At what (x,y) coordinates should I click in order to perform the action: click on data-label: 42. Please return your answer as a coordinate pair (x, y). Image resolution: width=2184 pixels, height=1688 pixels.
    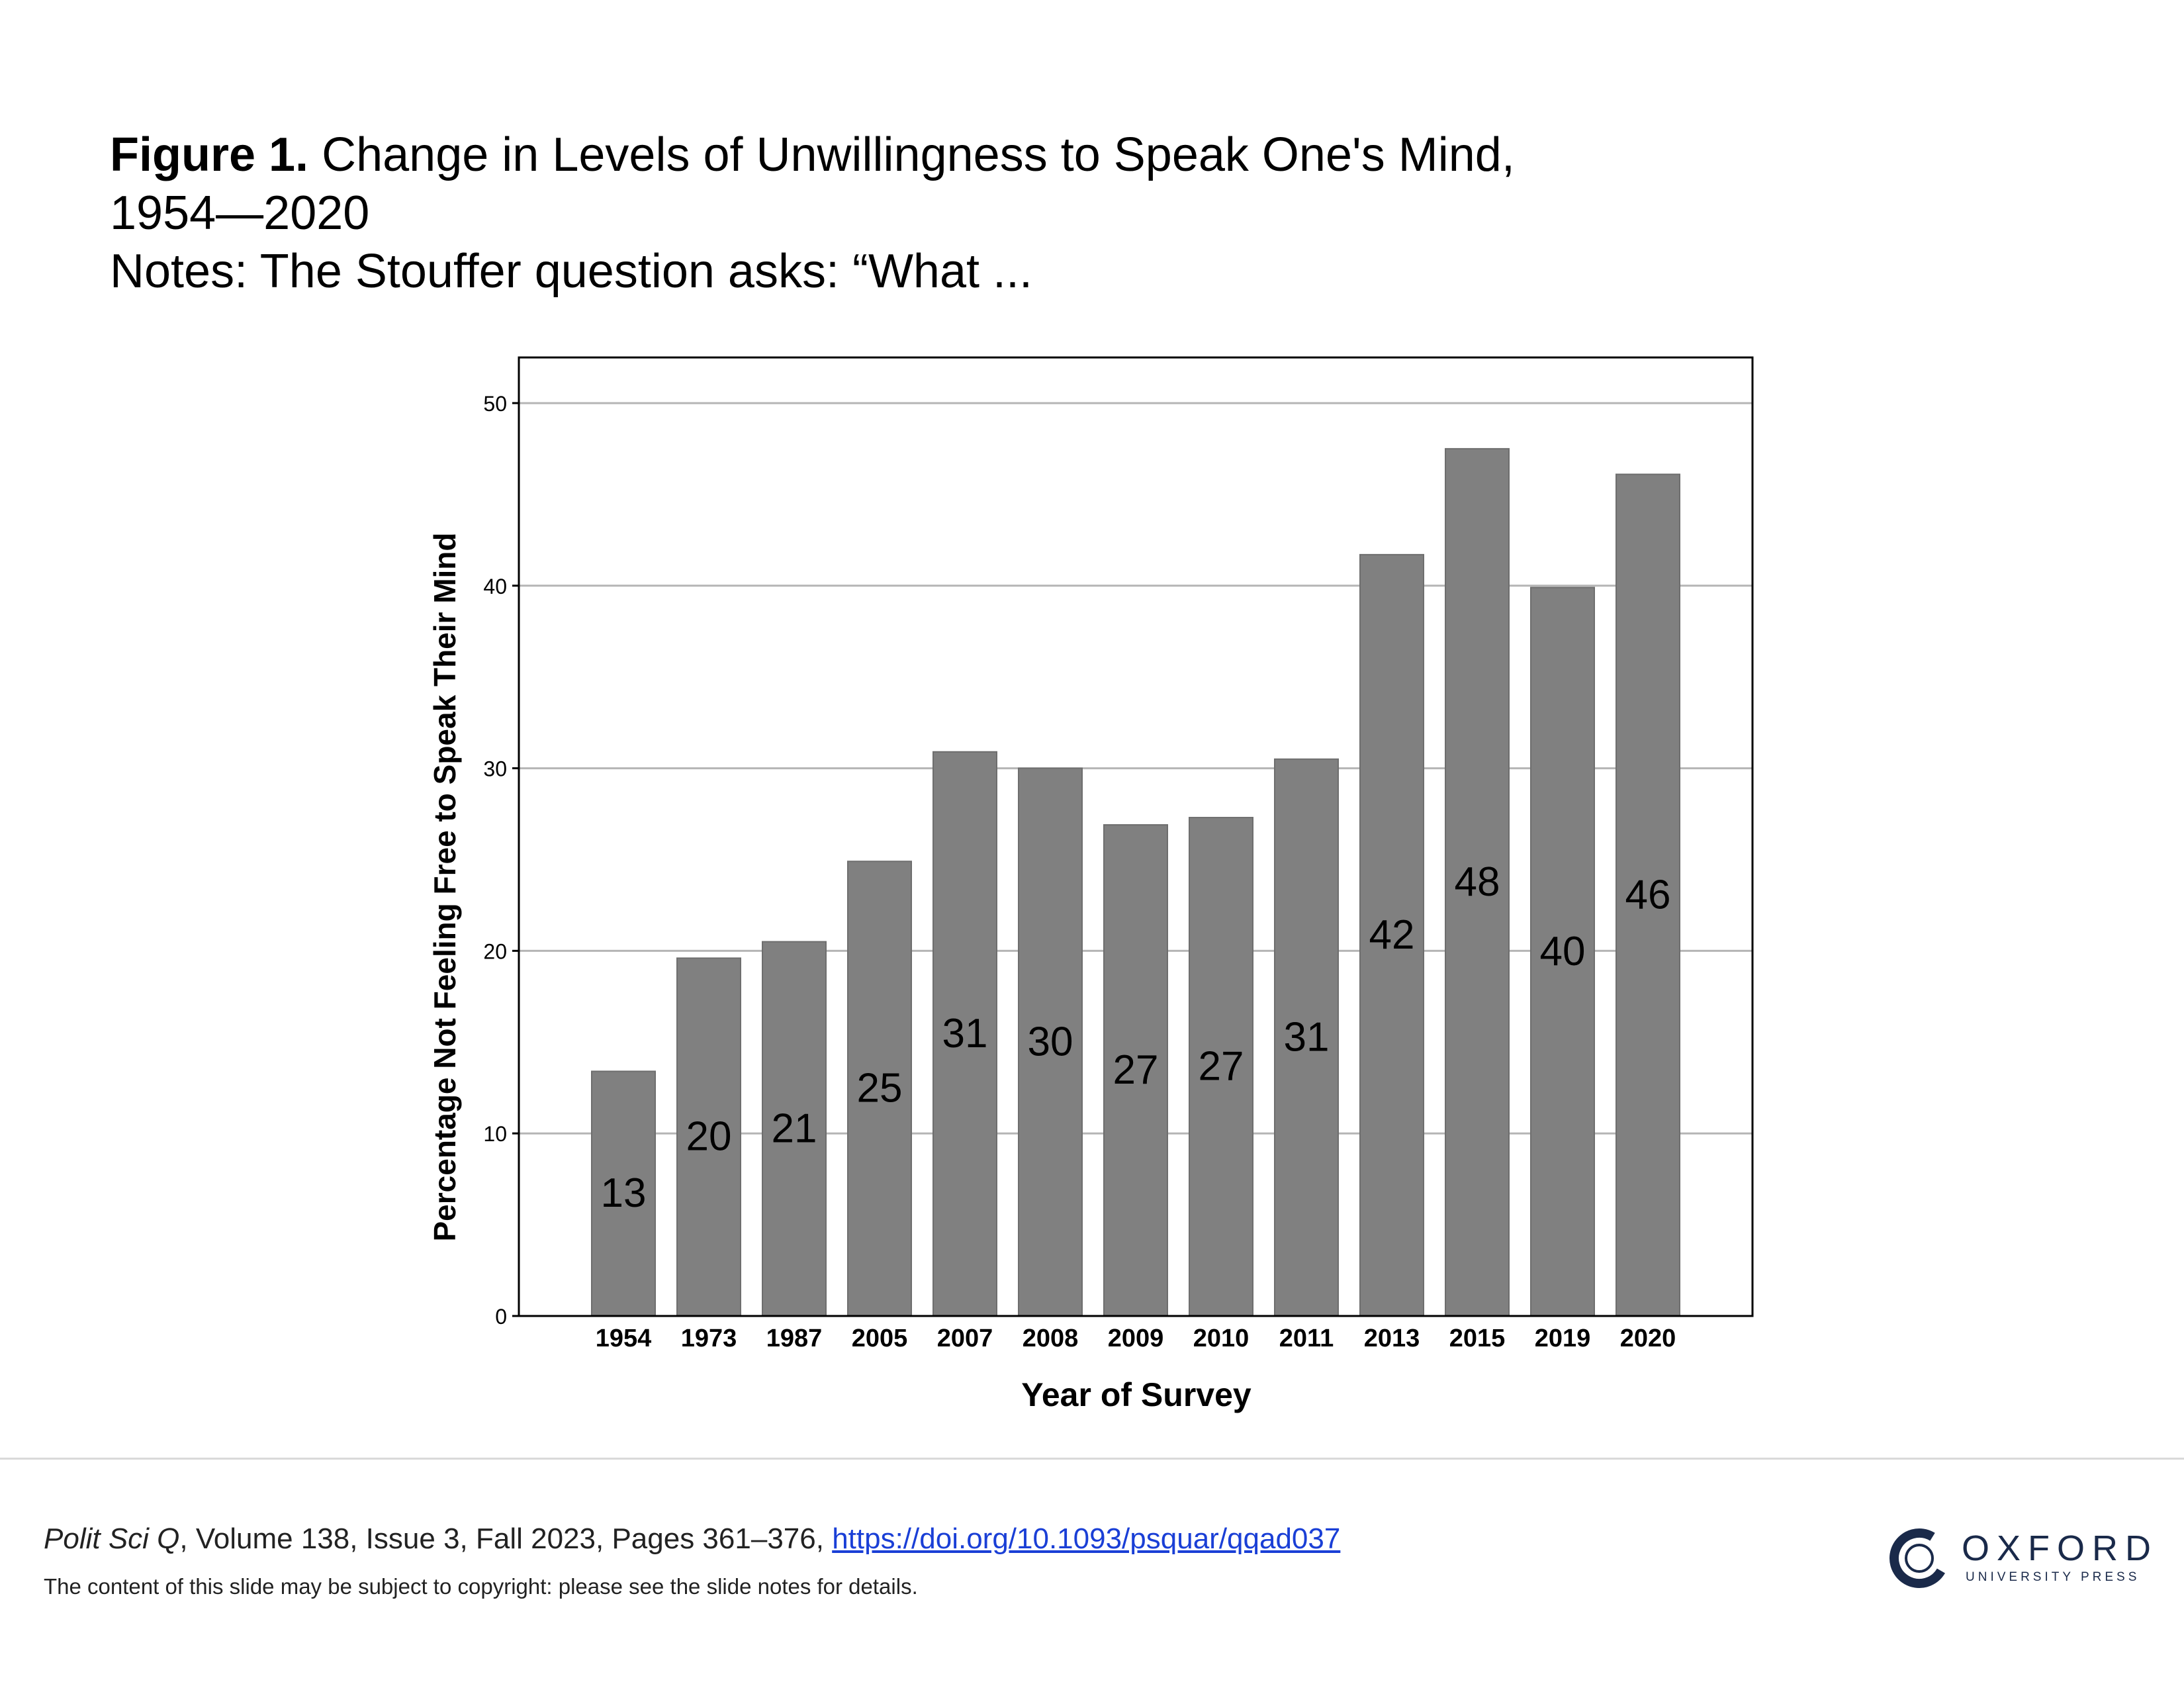
    Looking at the image, I should click on (1392, 935).